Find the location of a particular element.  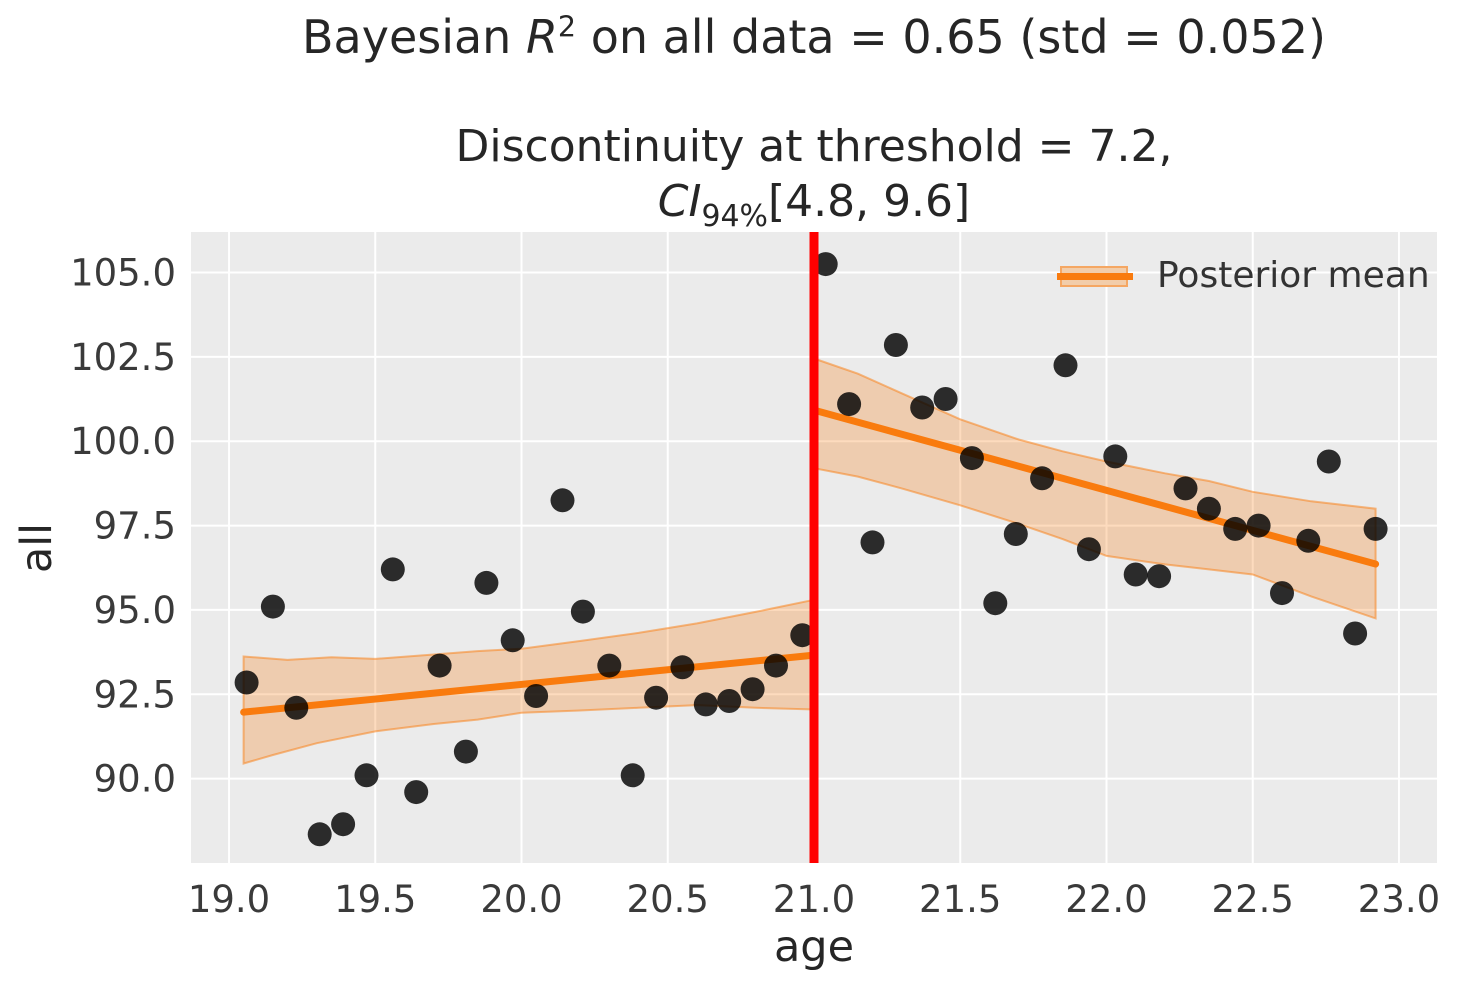

axes-title-line1: Discontinuity at threshold = 7.2, is located at coordinates (814, 146).